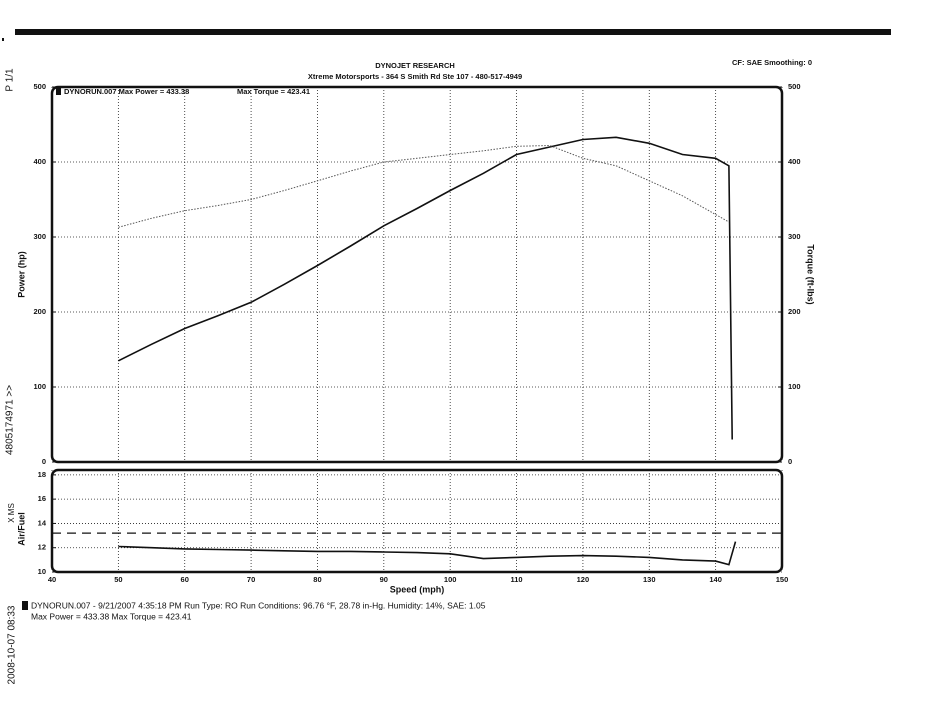 The image size is (937, 720). Describe the element at coordinates (42, 498) in the screenshot. I see `y-tick-label: 16` at that location.